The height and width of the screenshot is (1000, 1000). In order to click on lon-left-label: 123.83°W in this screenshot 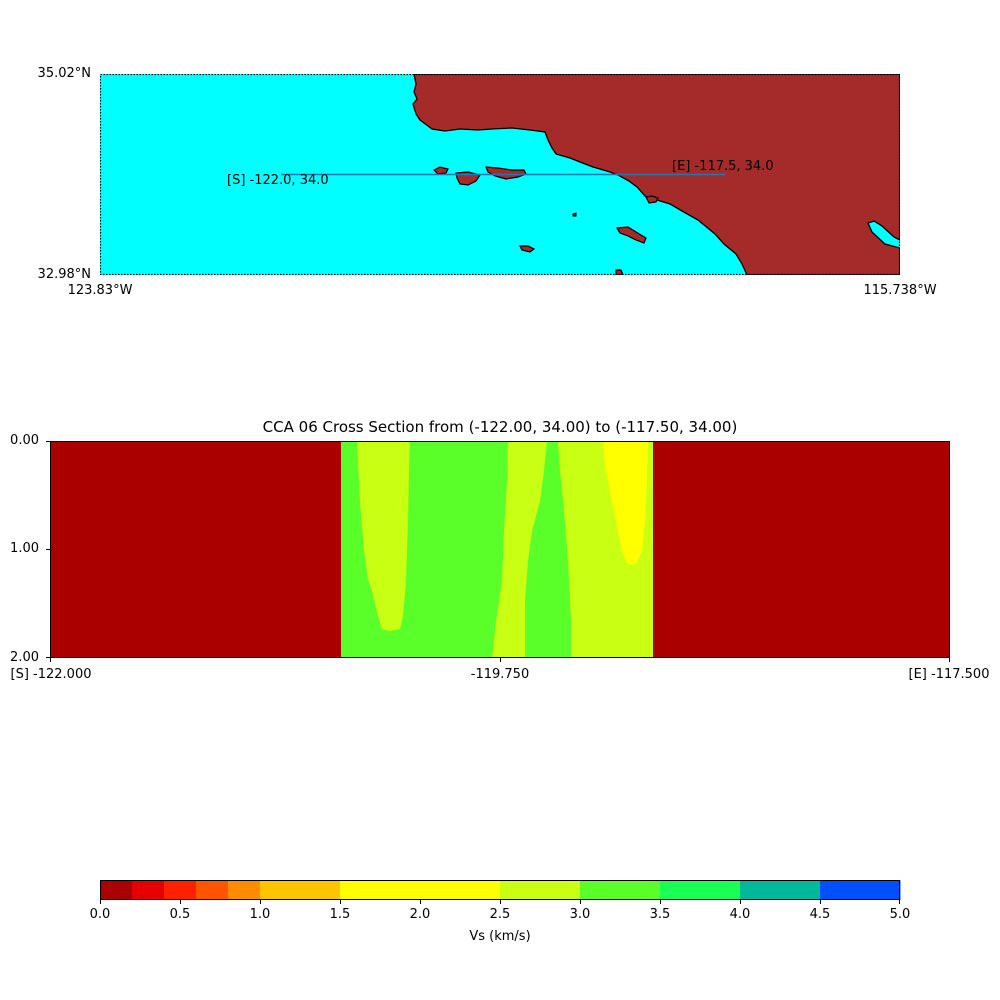, I will do `click(100, 290)`.